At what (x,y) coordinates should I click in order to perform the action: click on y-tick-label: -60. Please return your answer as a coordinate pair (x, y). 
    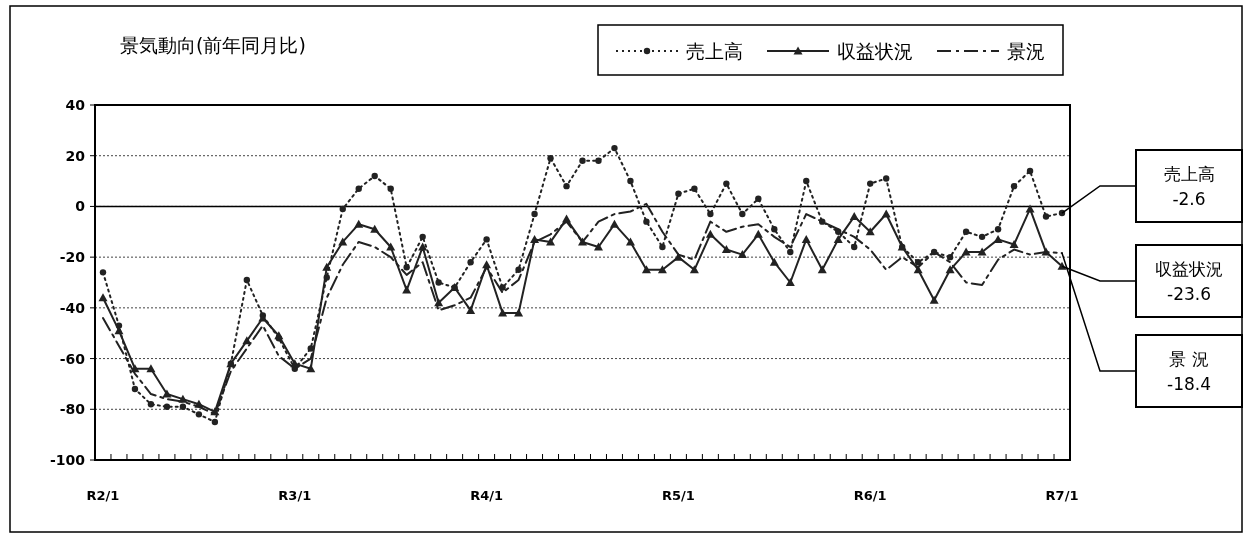
    Looking at the image, I should click on (72, 358).